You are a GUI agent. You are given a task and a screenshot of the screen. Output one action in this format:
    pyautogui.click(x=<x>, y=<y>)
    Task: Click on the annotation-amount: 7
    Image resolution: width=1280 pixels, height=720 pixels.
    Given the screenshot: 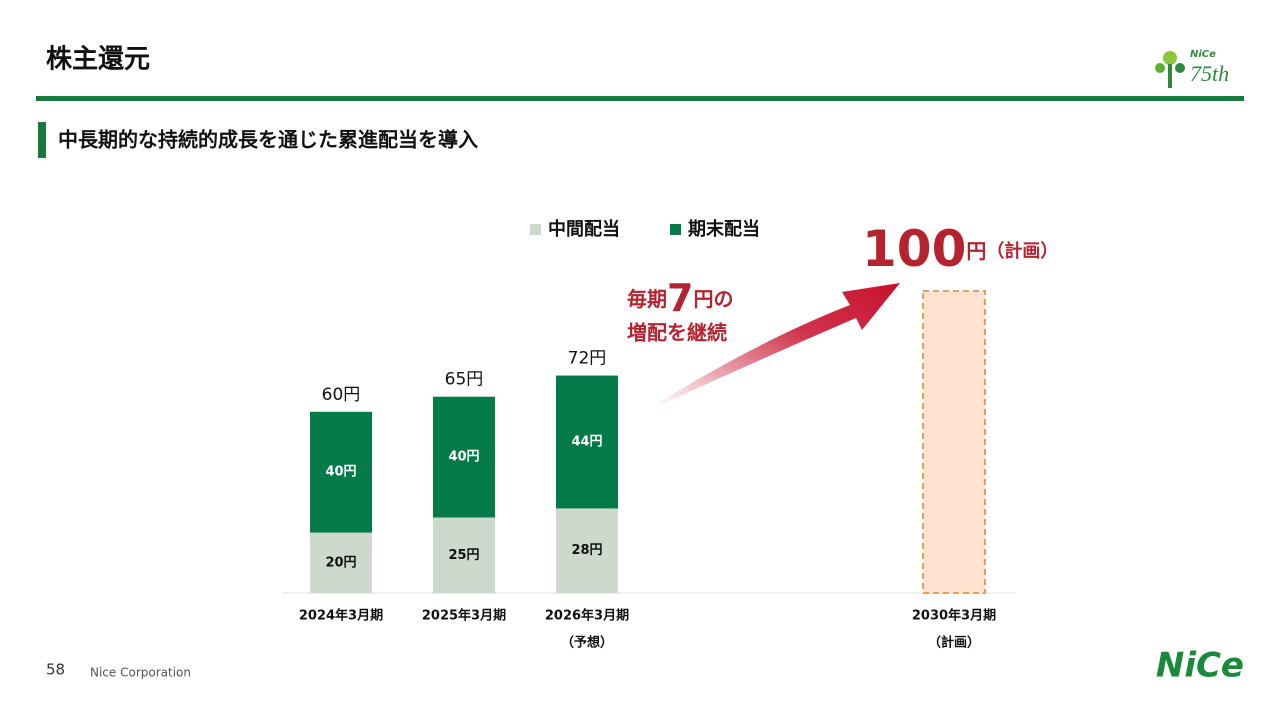 What is the action you would take?
    pyautogui.click(x=680, y=298)
    